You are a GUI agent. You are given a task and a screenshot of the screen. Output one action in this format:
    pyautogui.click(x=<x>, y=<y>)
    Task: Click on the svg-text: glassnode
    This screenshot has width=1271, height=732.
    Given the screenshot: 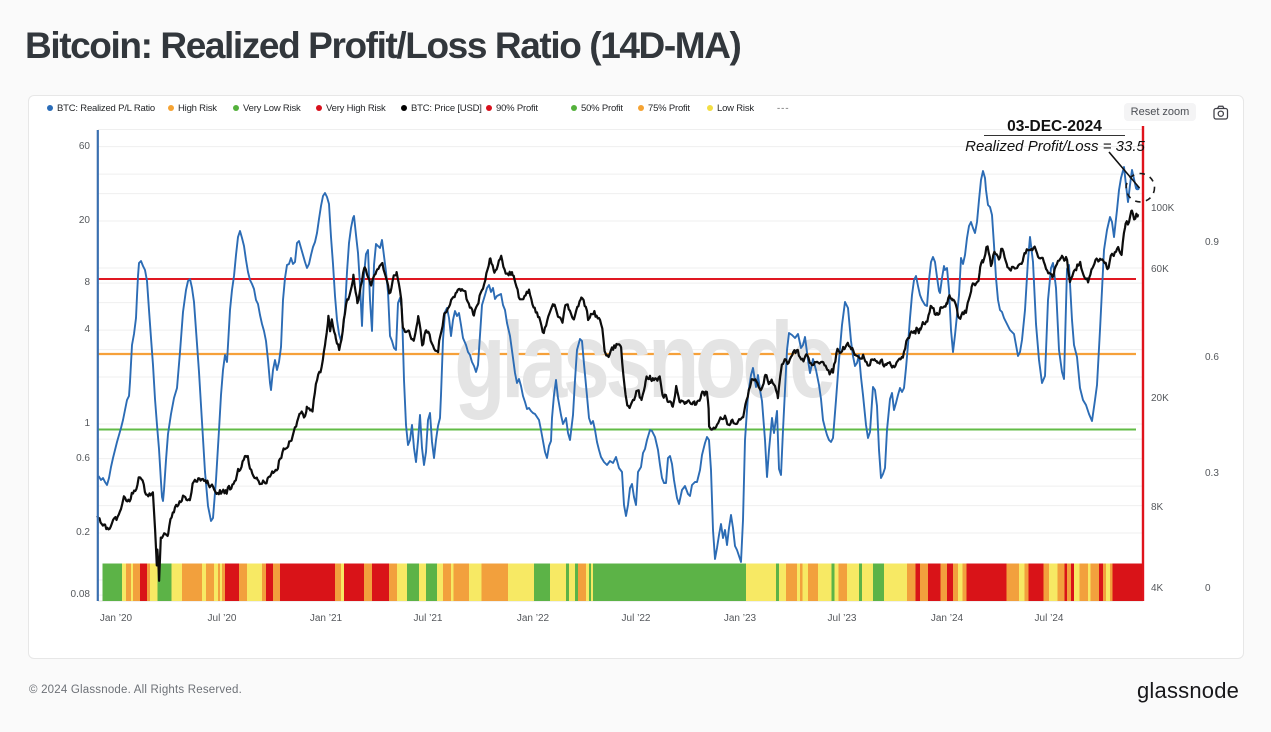 What is the action you would take?
    pyautogui.click(x=643, y=360)
    